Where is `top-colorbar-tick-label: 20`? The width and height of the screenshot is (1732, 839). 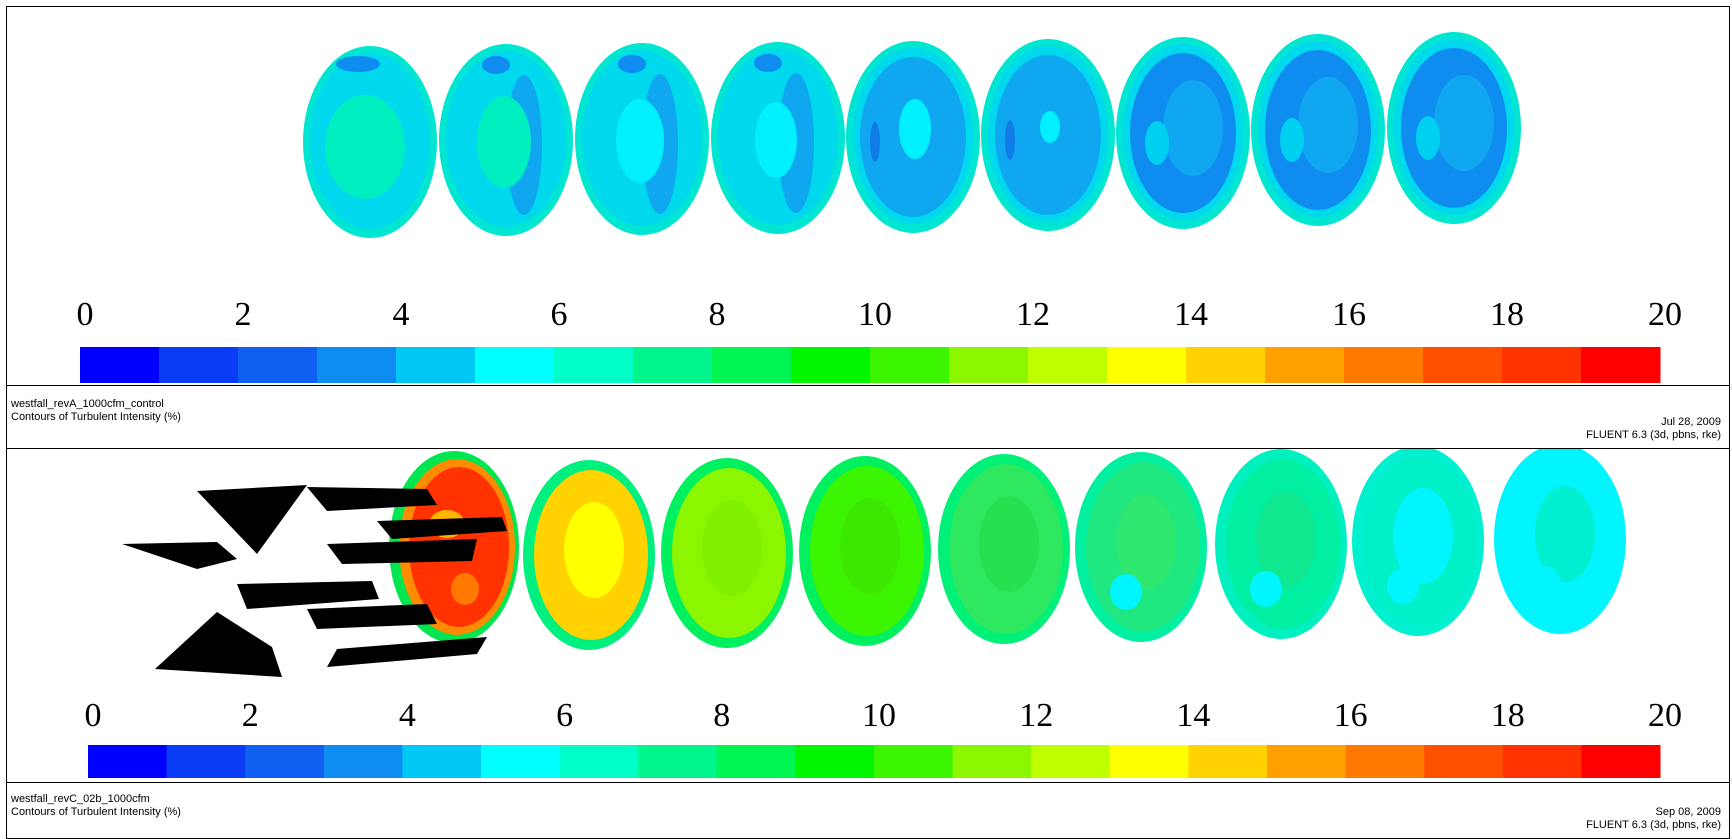 top-colorbar-tick-label: 20 is located at coordinates (1665, 314).